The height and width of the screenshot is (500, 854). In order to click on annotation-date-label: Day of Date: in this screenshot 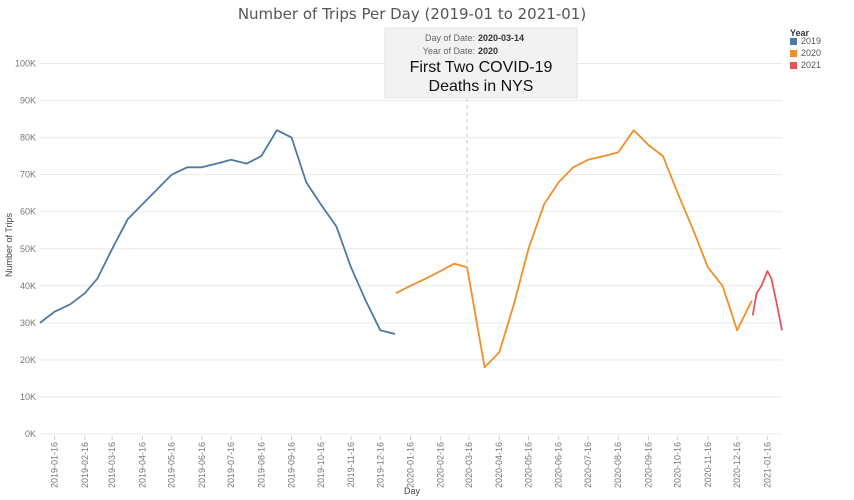, I will do `click(450, 38)`.